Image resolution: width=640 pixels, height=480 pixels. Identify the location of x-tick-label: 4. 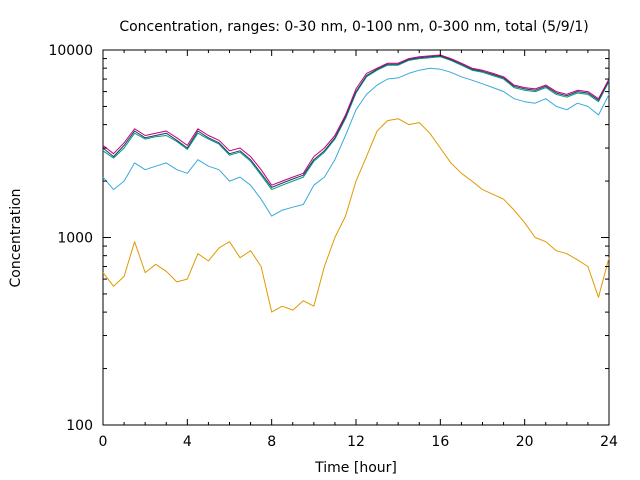
(187, 442).